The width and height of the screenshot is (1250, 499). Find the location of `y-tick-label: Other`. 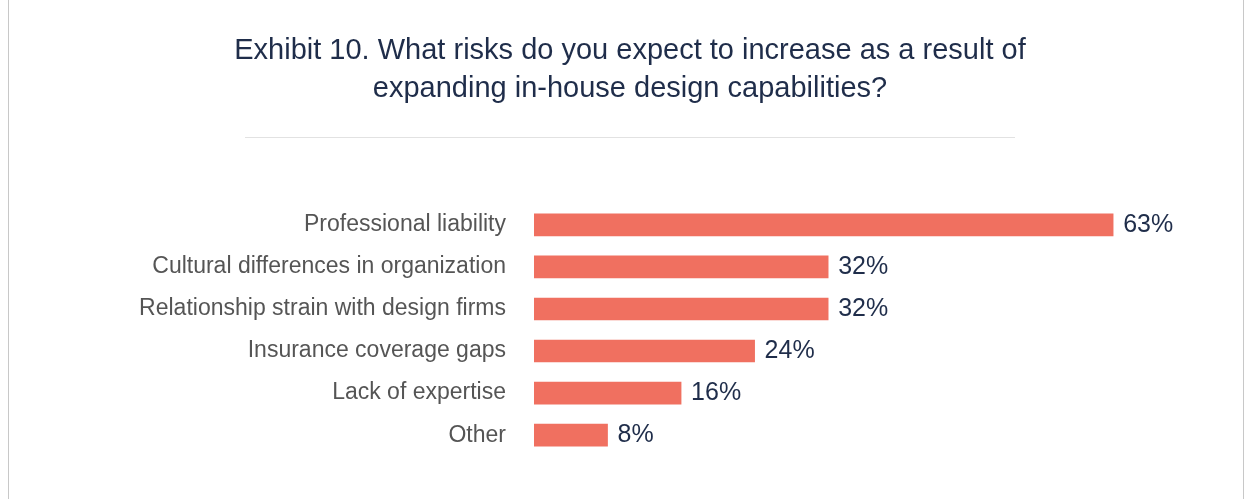

y-tick-label: Other is located at coordinates (477, 433).